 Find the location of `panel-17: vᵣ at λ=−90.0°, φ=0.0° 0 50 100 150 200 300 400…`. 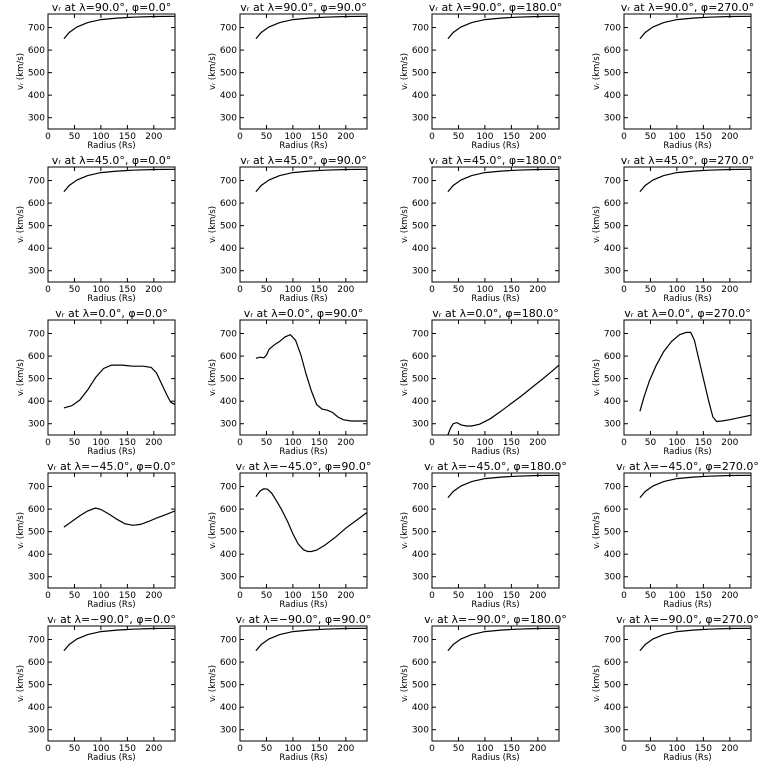

panel-17: vᵣ at λ=−90.0°, φ=0.0° 0 50 100 150 200 300 400… is located at coordinates (96, 688).